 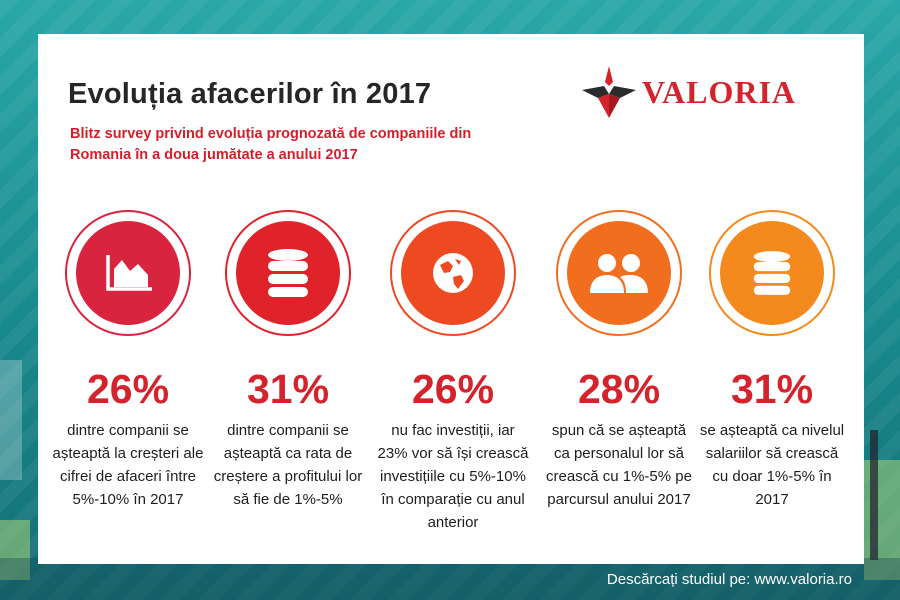 I want to click on valoria-logo: VALORIA, so click(x=705, y=92).